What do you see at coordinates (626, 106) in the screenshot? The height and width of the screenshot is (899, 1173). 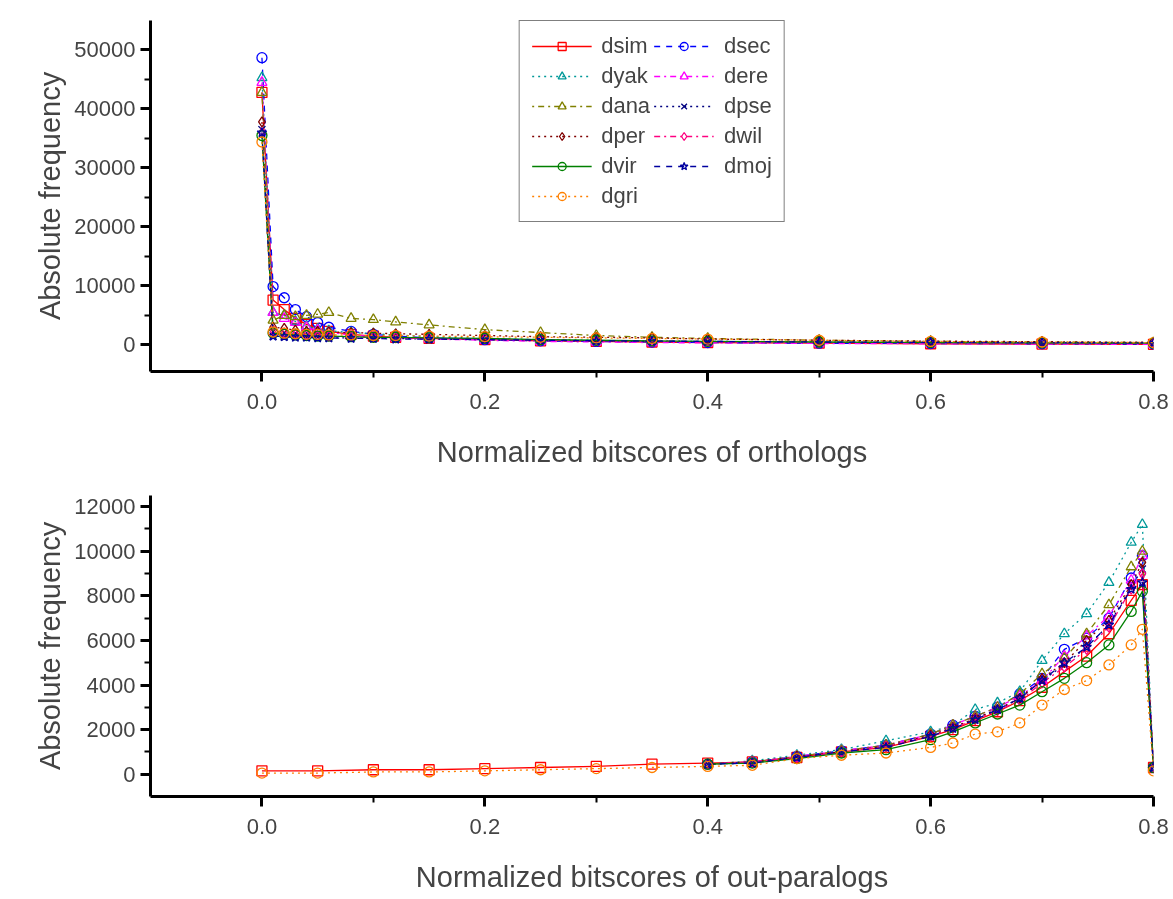 I see `legend-label: dana` at bounding box center [626, 106].